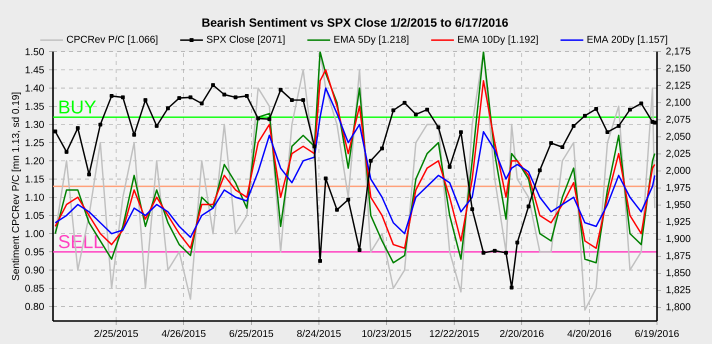  What do you see at coordinates (252, 334) in the screenshot?
I see `x-tick-label: 6/25/2015` at bounding box center [252, 334].